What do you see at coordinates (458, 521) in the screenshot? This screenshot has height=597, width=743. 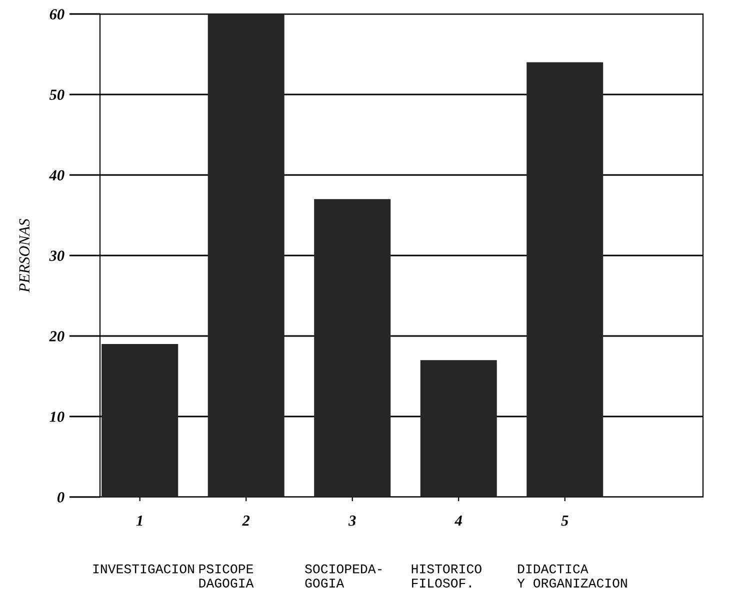 I see `x-tick-label: 4` at bounding box center [458, 521].